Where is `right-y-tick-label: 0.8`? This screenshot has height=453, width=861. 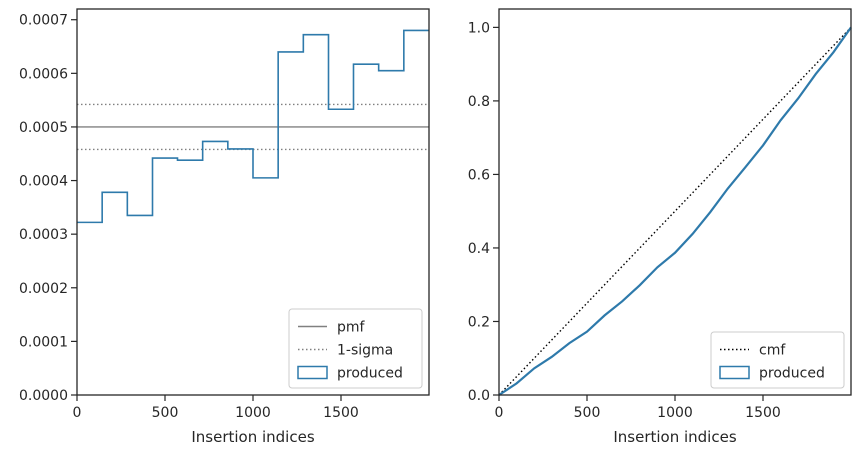 right-y-tick-label: 0.8 is located at coordinates (479, 102).